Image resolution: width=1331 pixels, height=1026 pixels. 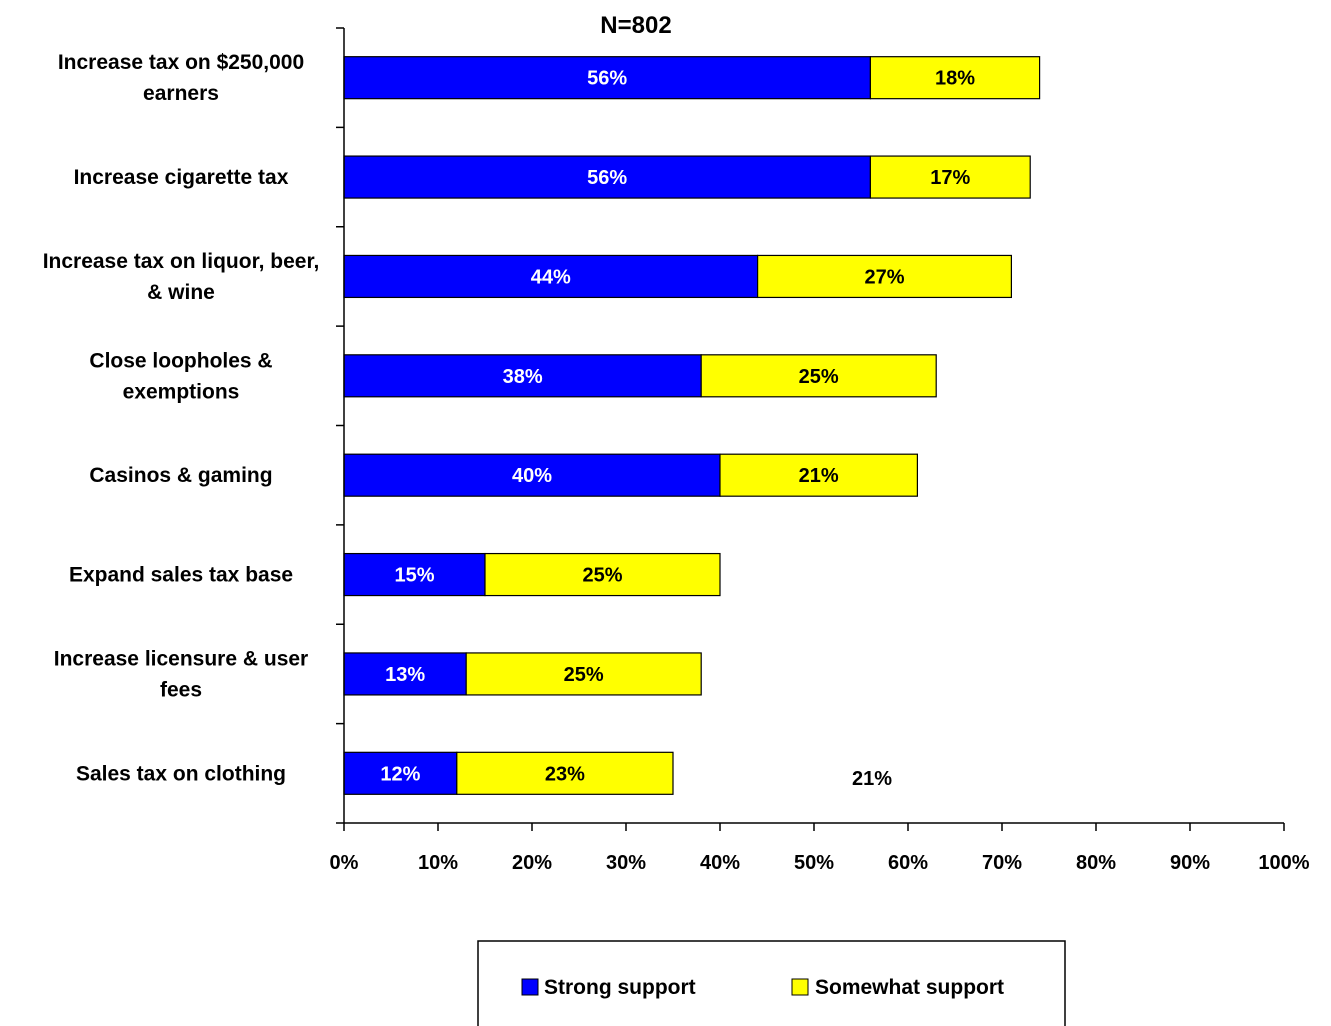 I want to click on data-label-somewhat-2: 27%, so click(x=884, y=277).